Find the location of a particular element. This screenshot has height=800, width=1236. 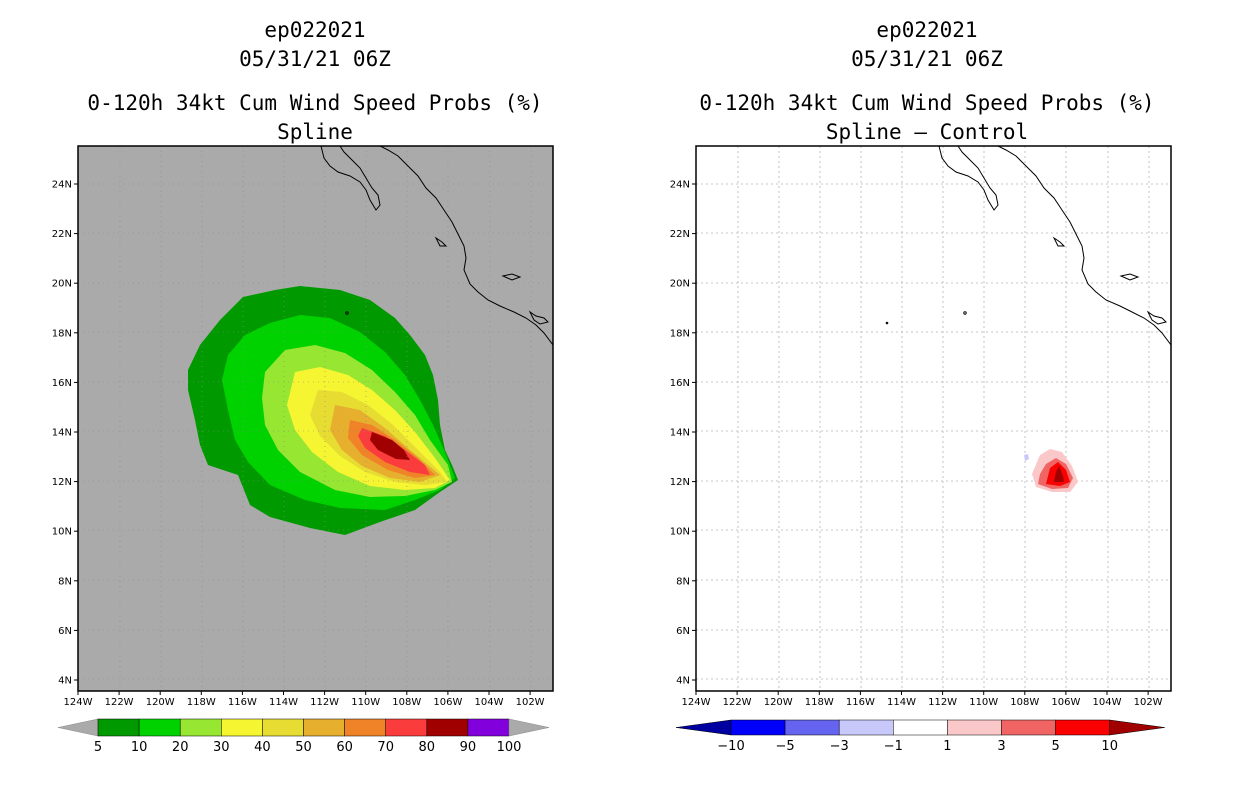

left-lat-label: 18N is located at coordinates (62, 333).